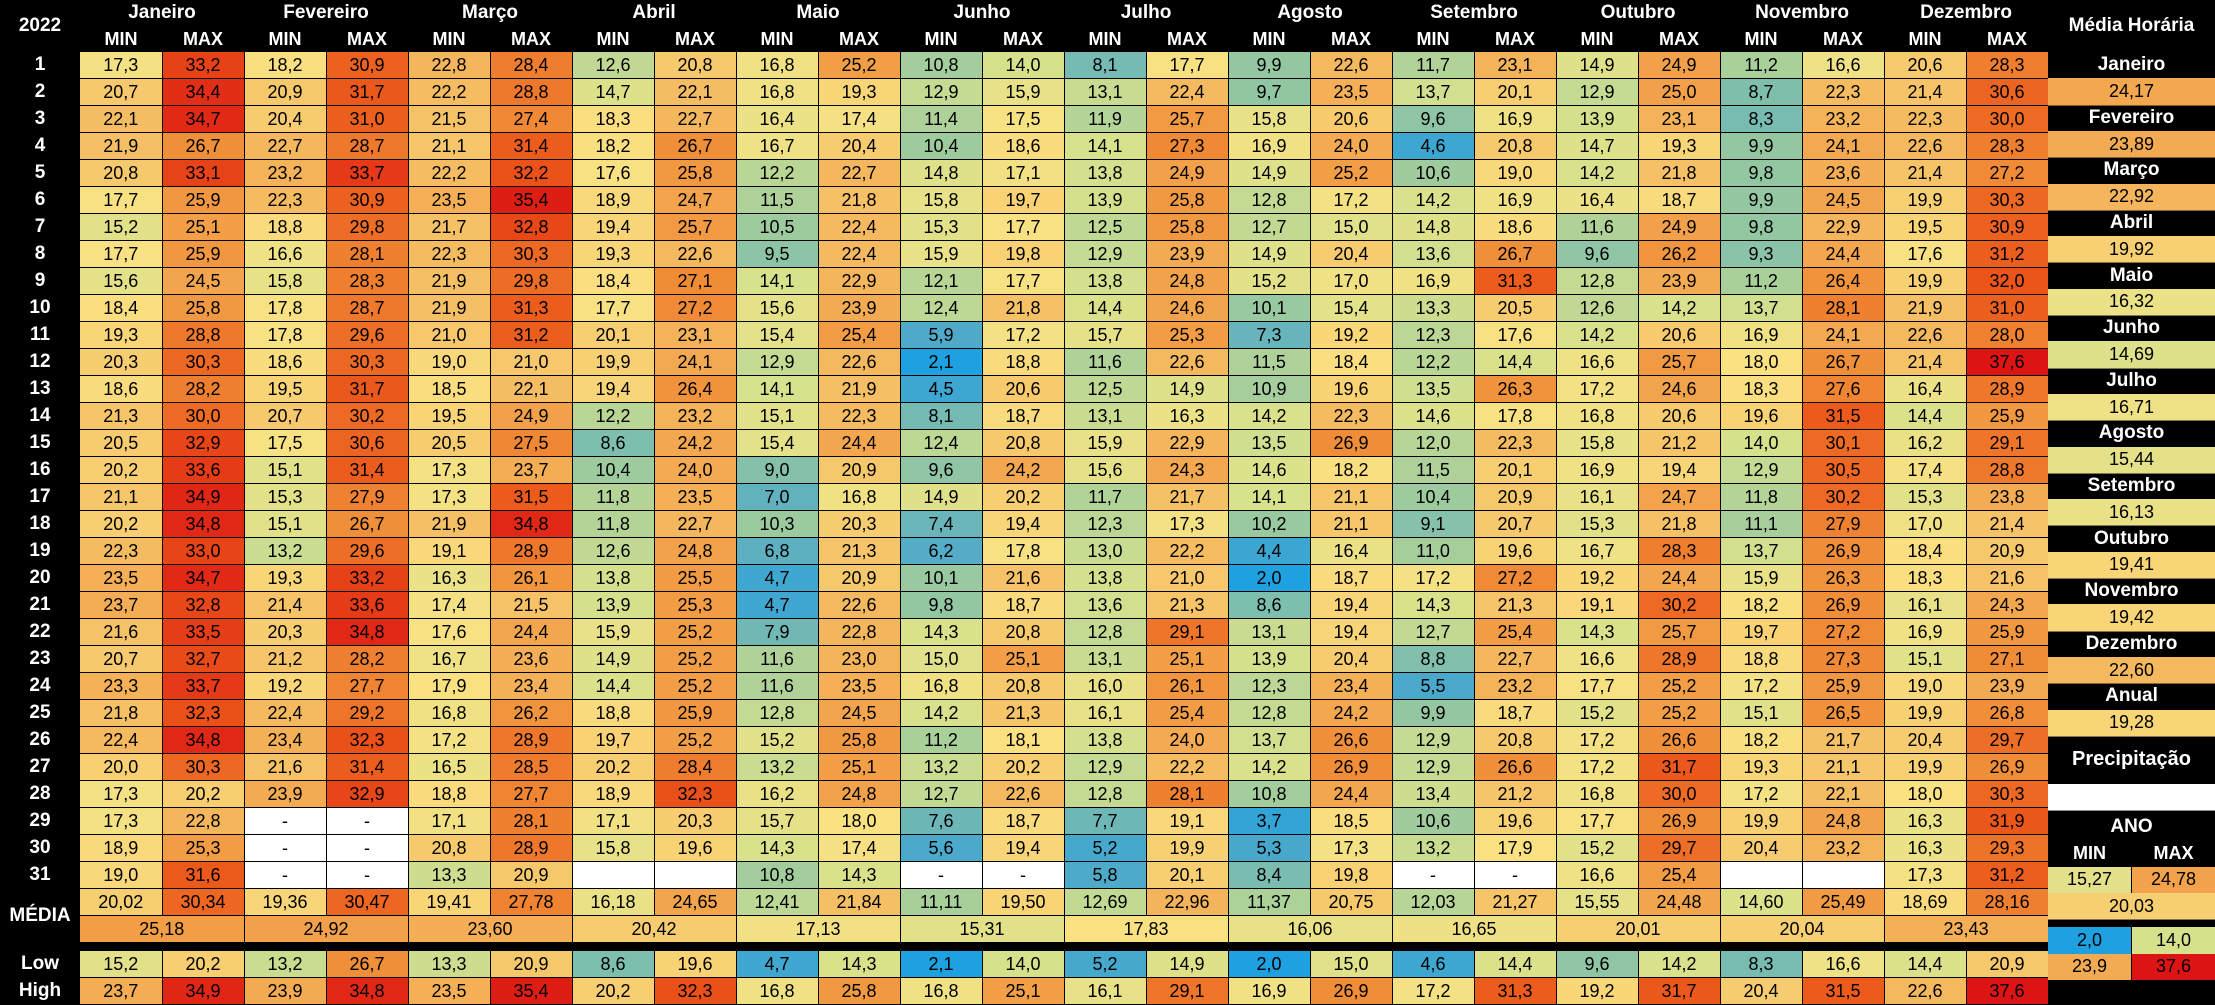 The width and height of the screenshot is (2215, 1005). Describe the element at coordinates (285, 362) in the screenshot. I see `min-temp-cell: 18,6` at that location.